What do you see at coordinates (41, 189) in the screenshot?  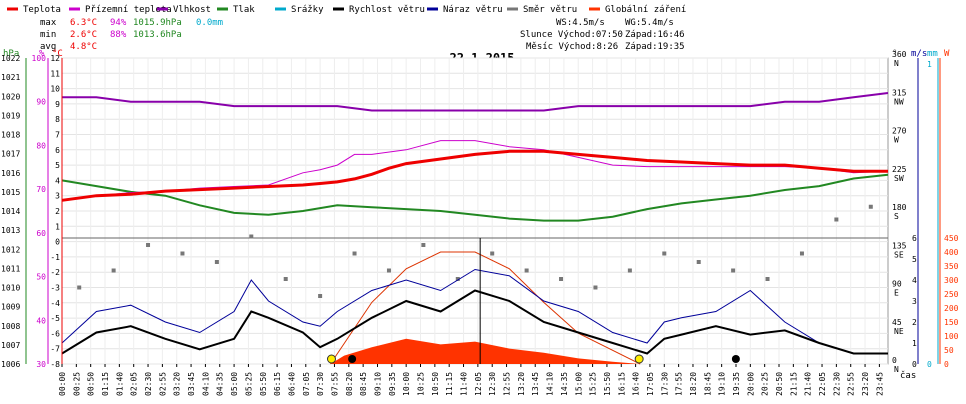 I see `pct-tick: 70` at bounding box center [41, 189].